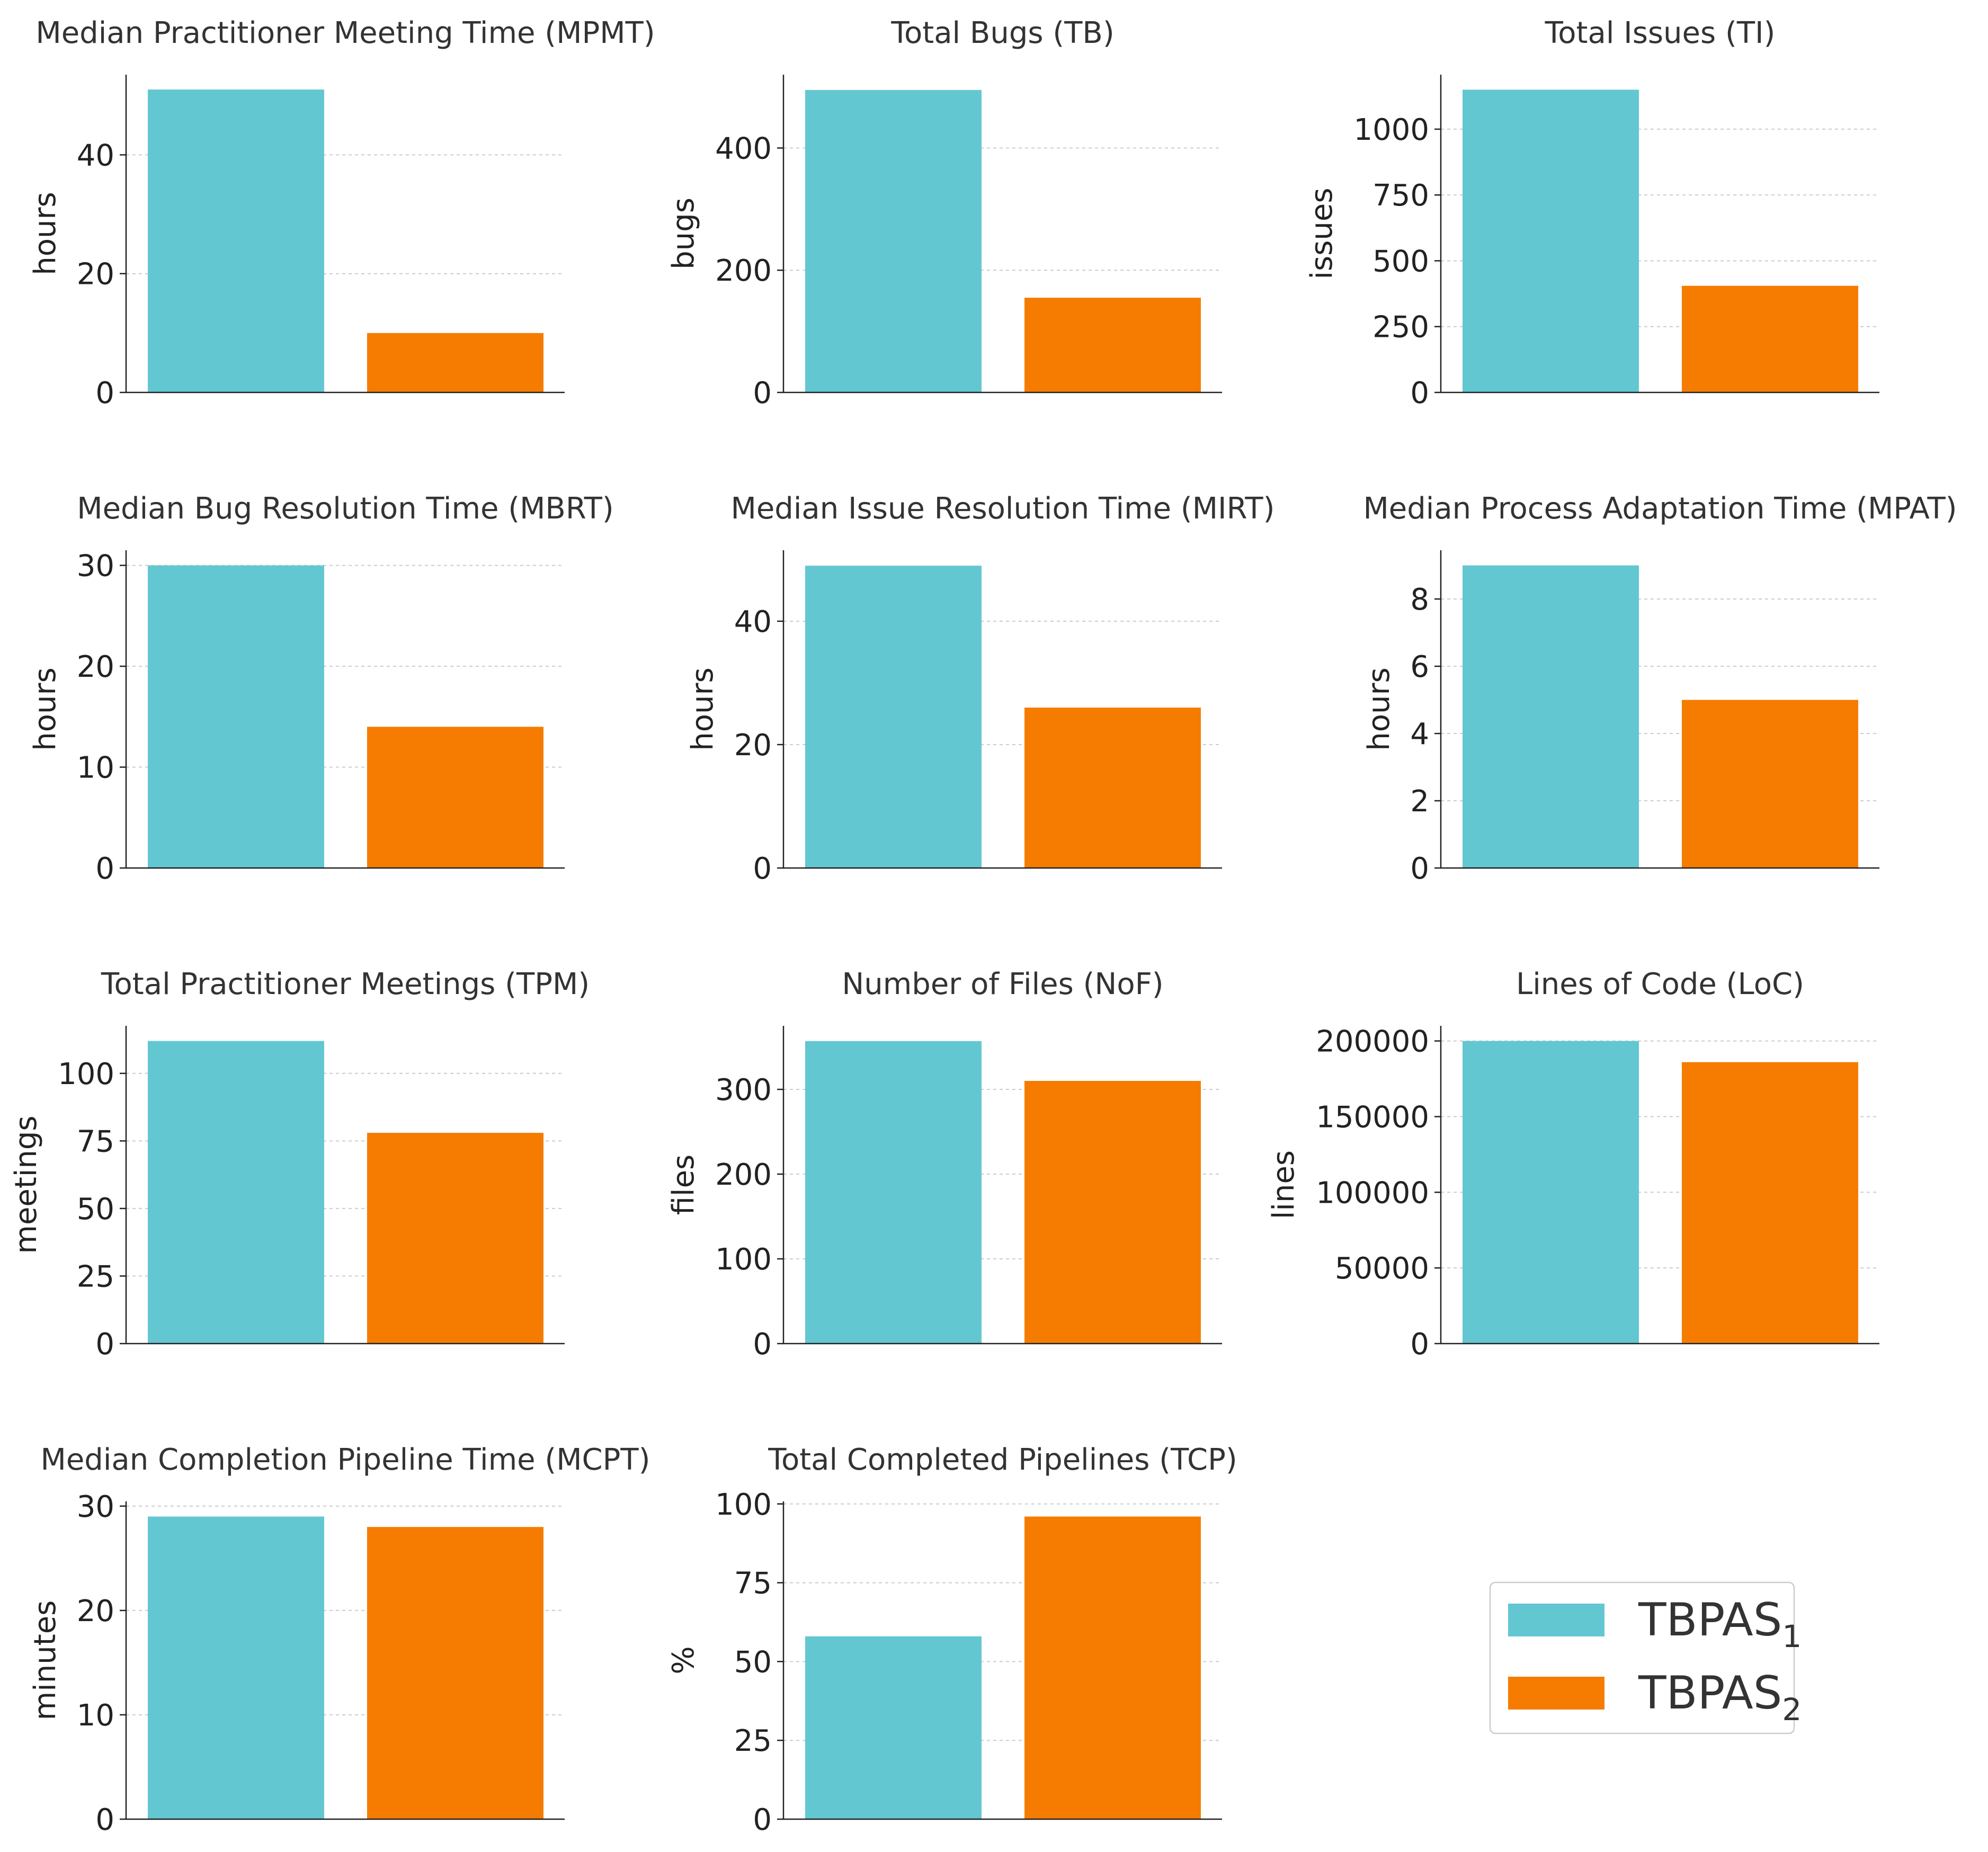 The image size is (1988, 1852). Describe the element at coordinates (1792, 1636) in the screenshot. I see `legend-label-subscript: 1` at that location.